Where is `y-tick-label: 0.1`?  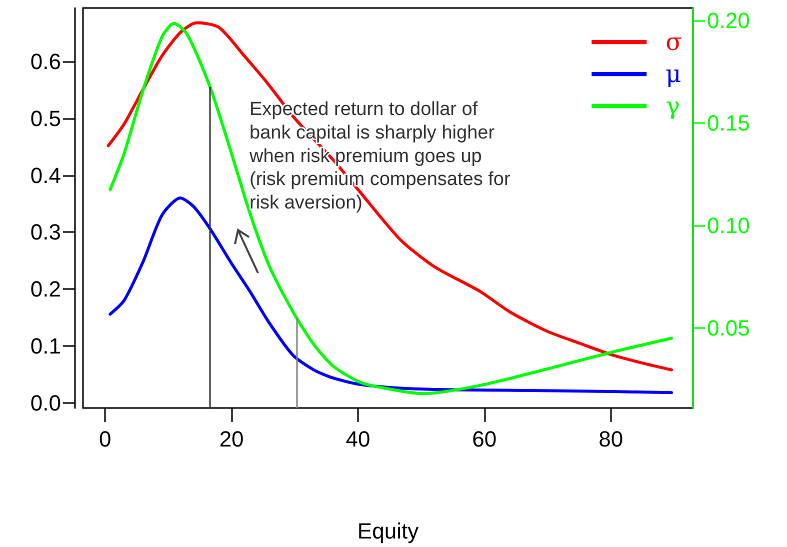
y-tick-label: 0.1 is located at coordinates (45, 345).